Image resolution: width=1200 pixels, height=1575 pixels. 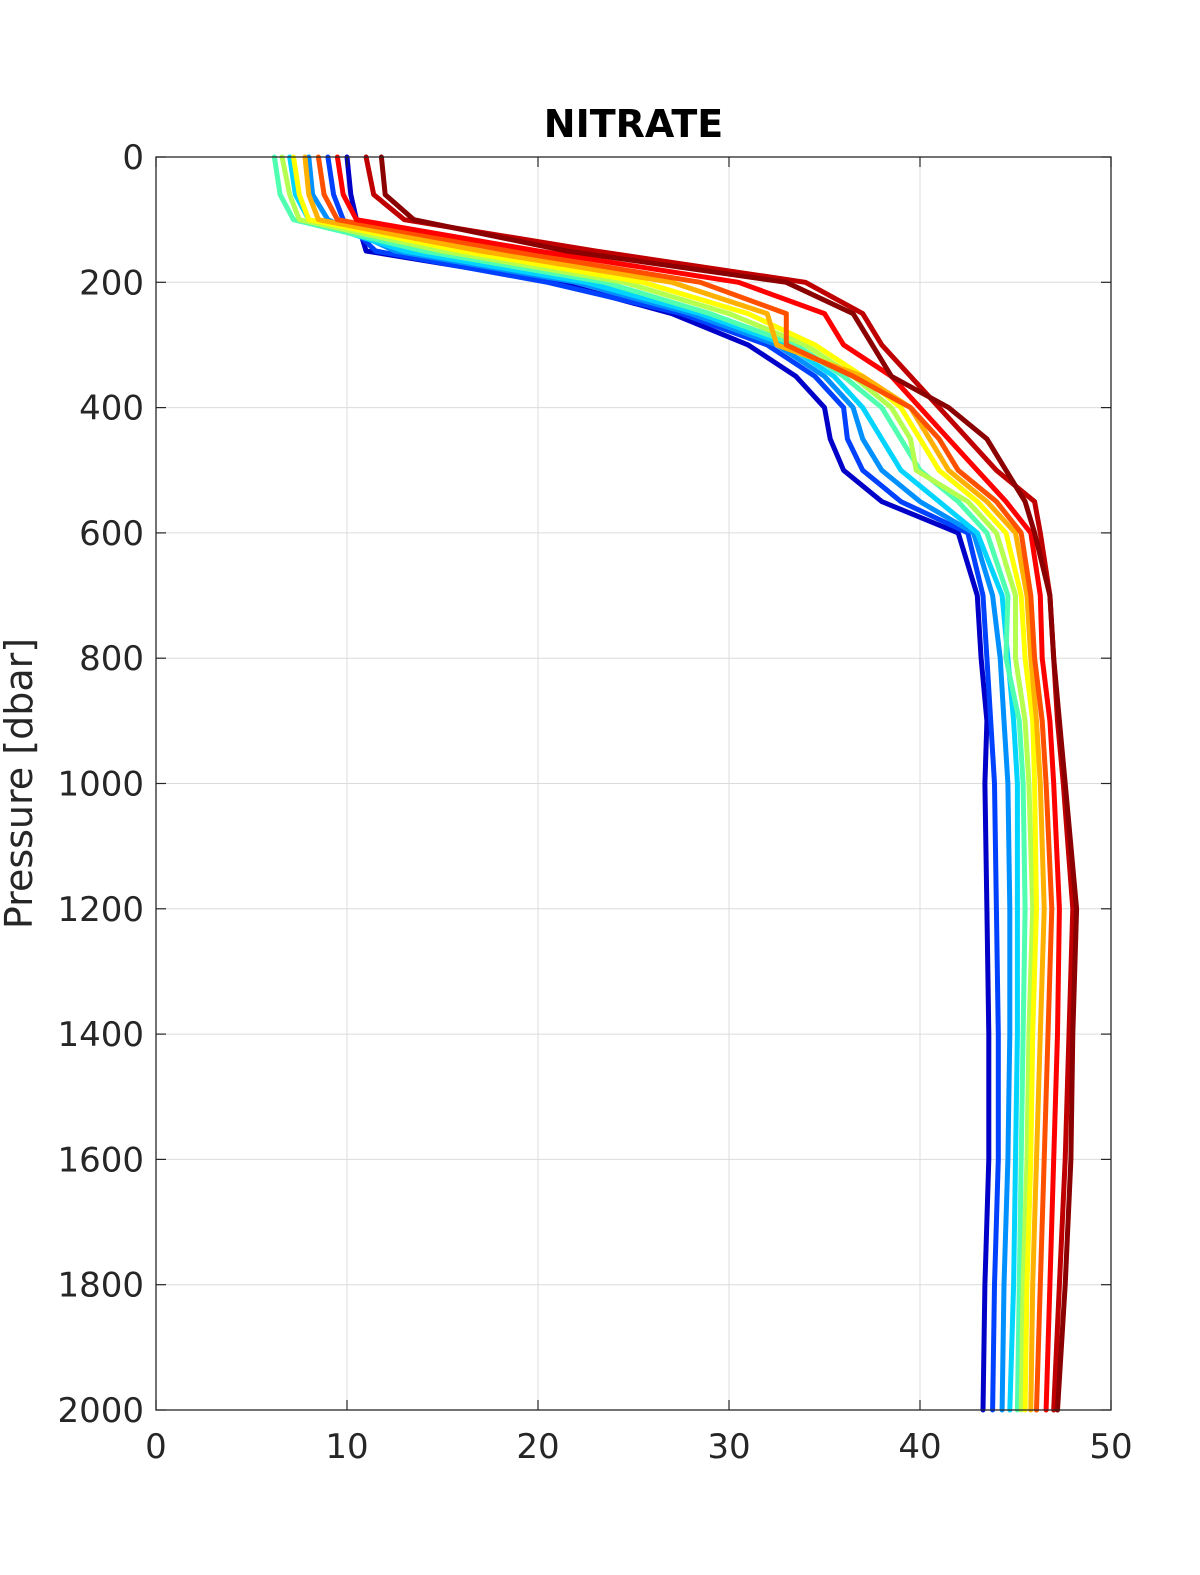 I want to click on y-tick-label: 200, so click(x=111, y=283).